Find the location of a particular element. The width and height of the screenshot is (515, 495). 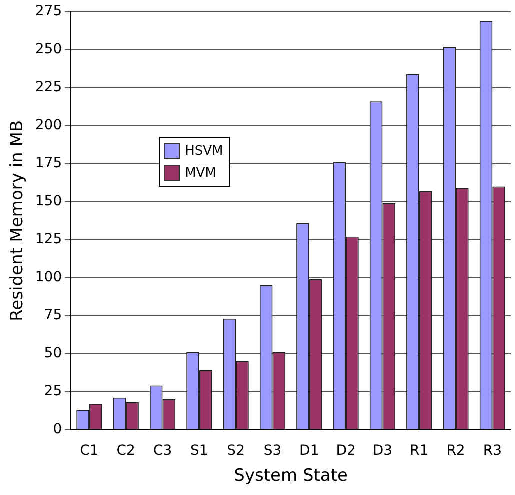

y-axis-title: Resident Memory in MB is located at coordinates (18, 221).